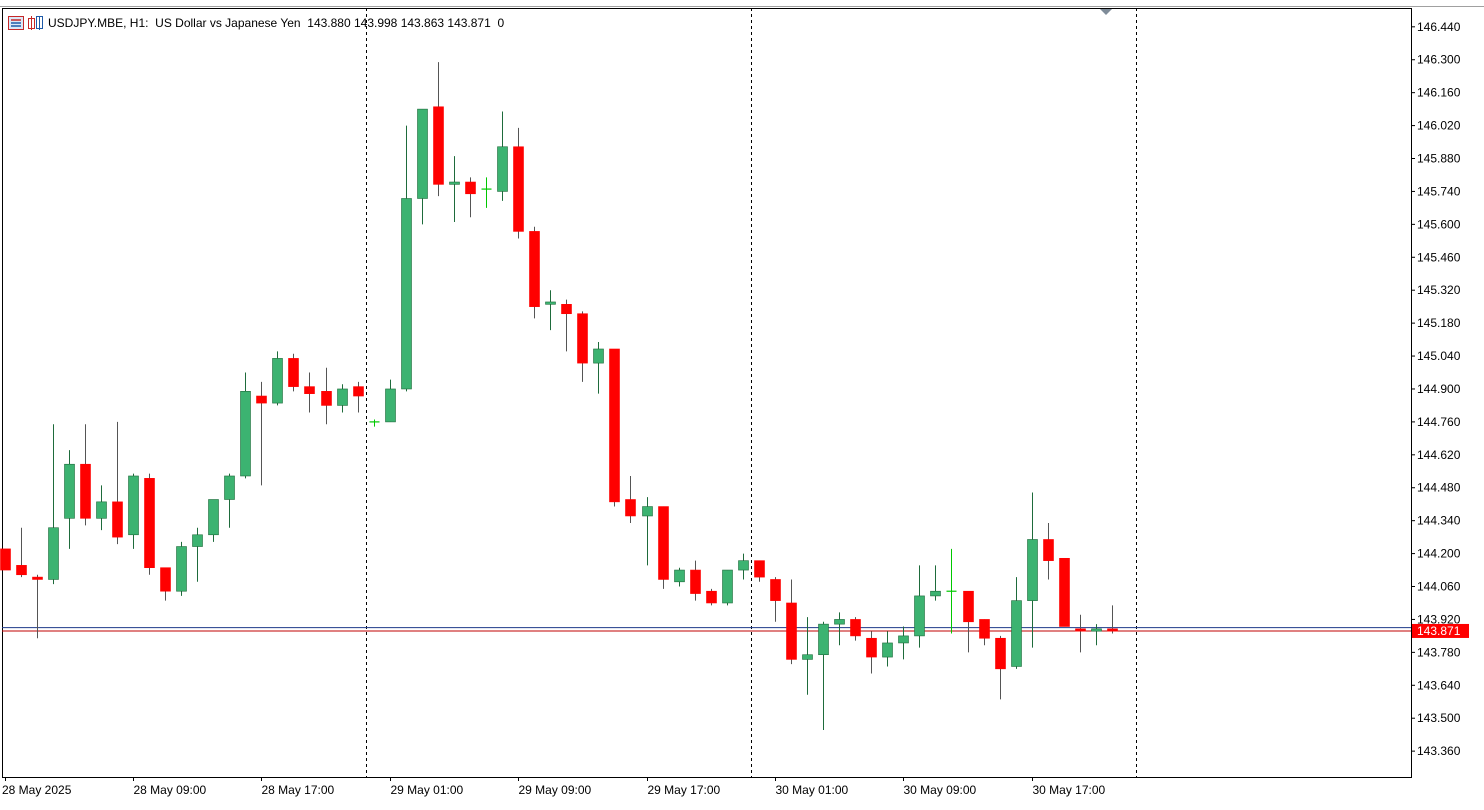 The width and height of the screenshot is (1484, 810). What do you see at coordinates (36, 23) in the screenshot?
I see `one-click-trading-icon` at bounding box center [36, 23].